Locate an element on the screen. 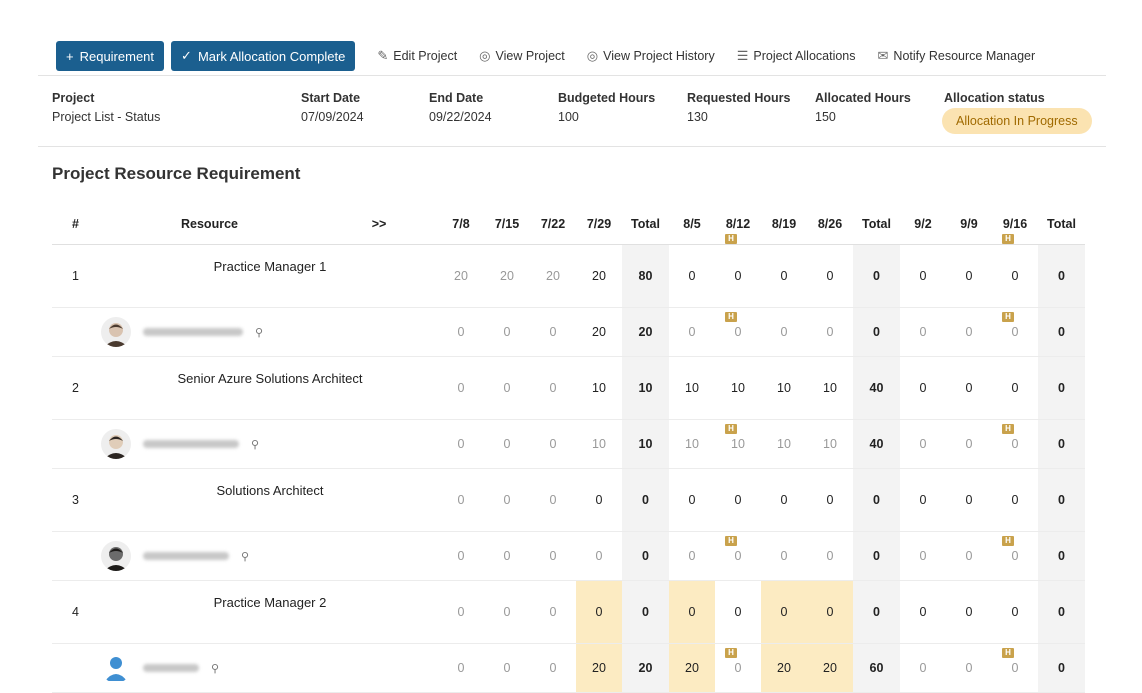 This screenshot has width=1142, height=693. view-project-button: ◎ View Project is located at coordinates (522, 56).